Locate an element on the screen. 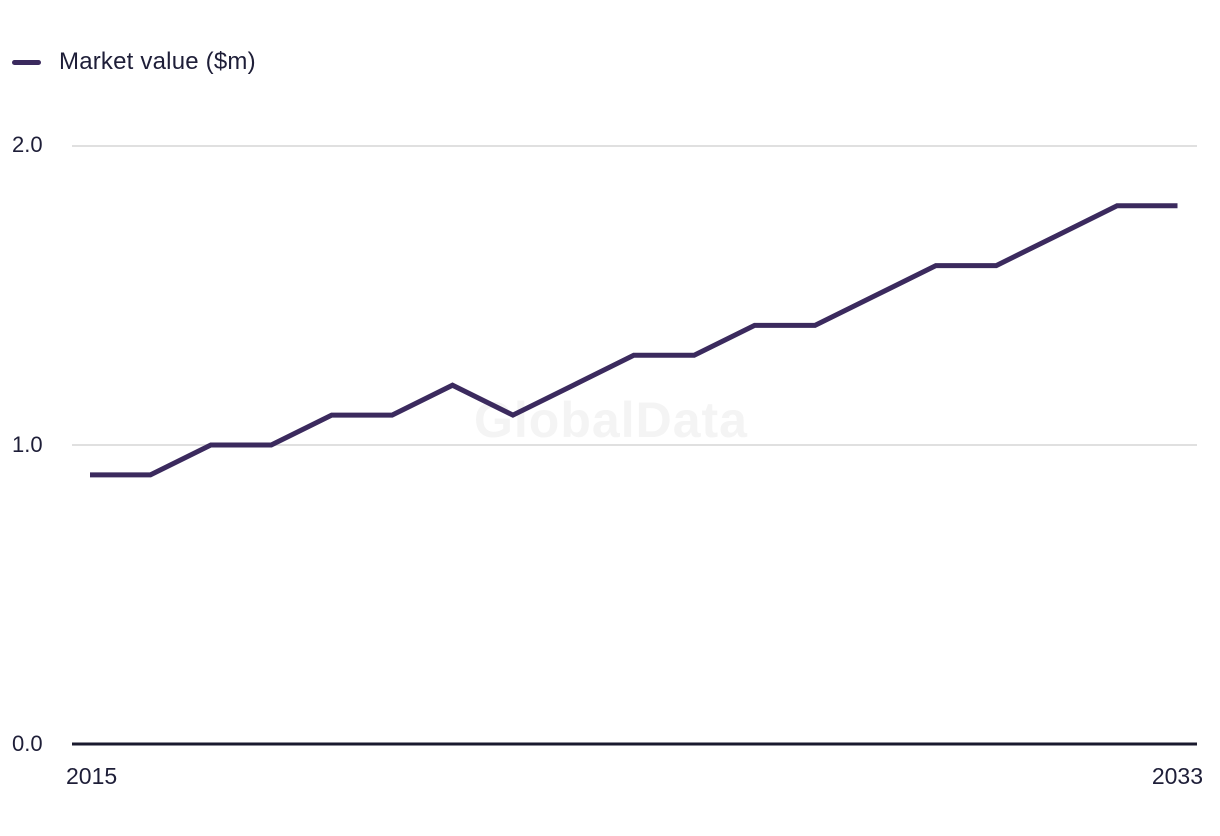 The height and width of the screenshot is (836, 1220). y-axis-tick-0.0: 0.0 is located at coordinates (27, 743).